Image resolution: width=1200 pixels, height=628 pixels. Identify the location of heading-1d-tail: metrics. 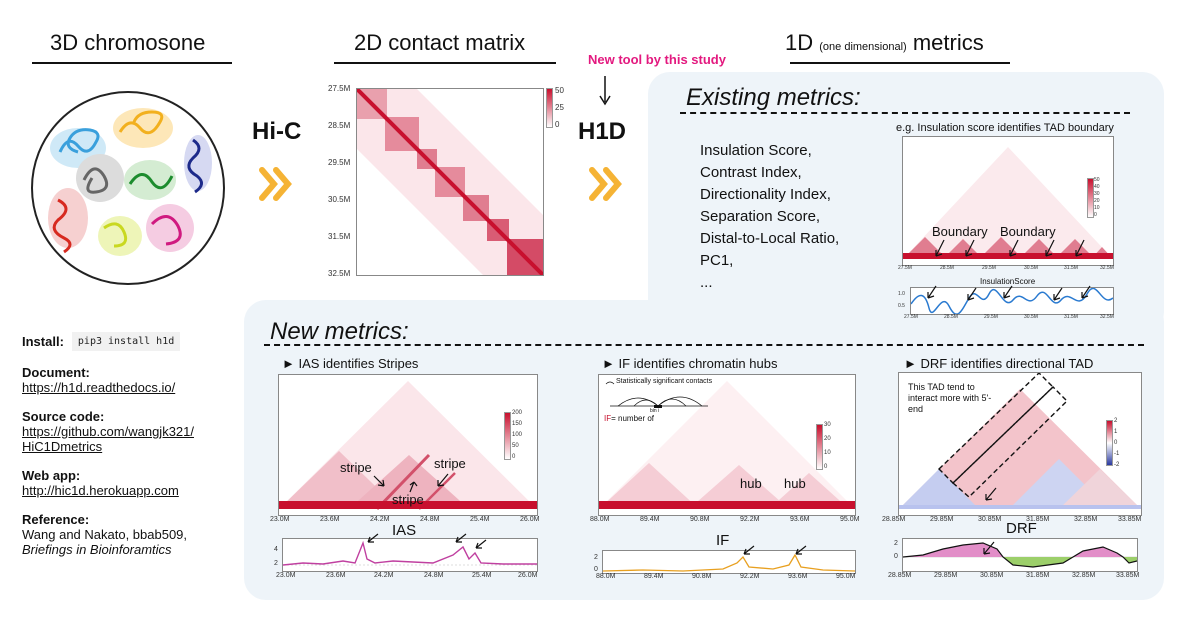
(948, 42).